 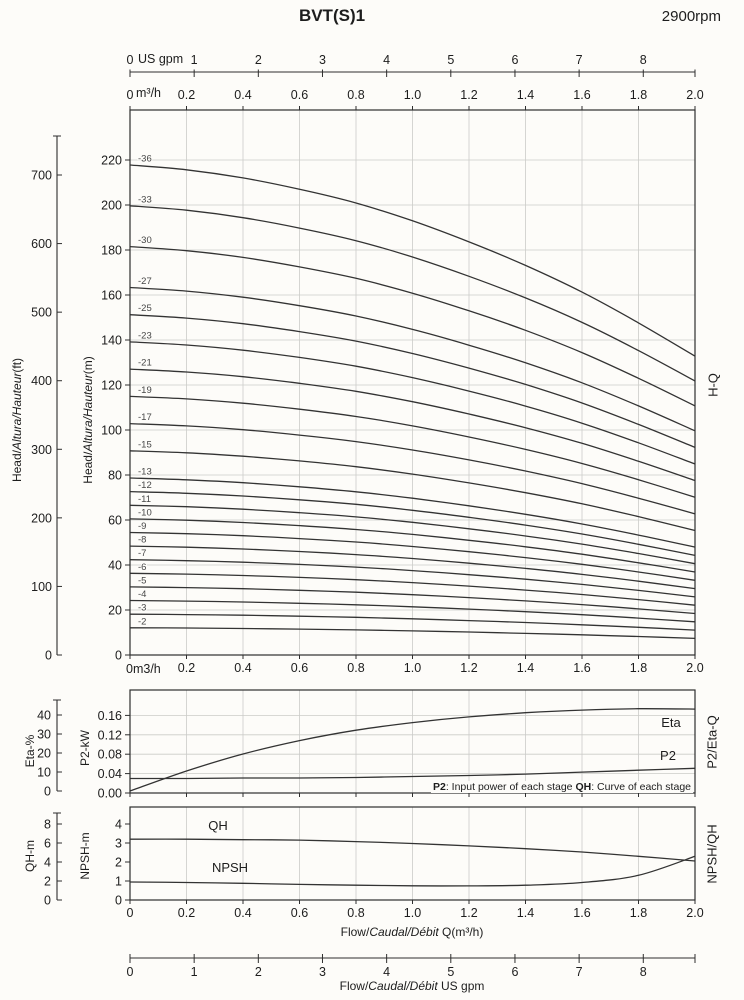 I want to click on m-tick-label: 20, so click(x=115, y=611).